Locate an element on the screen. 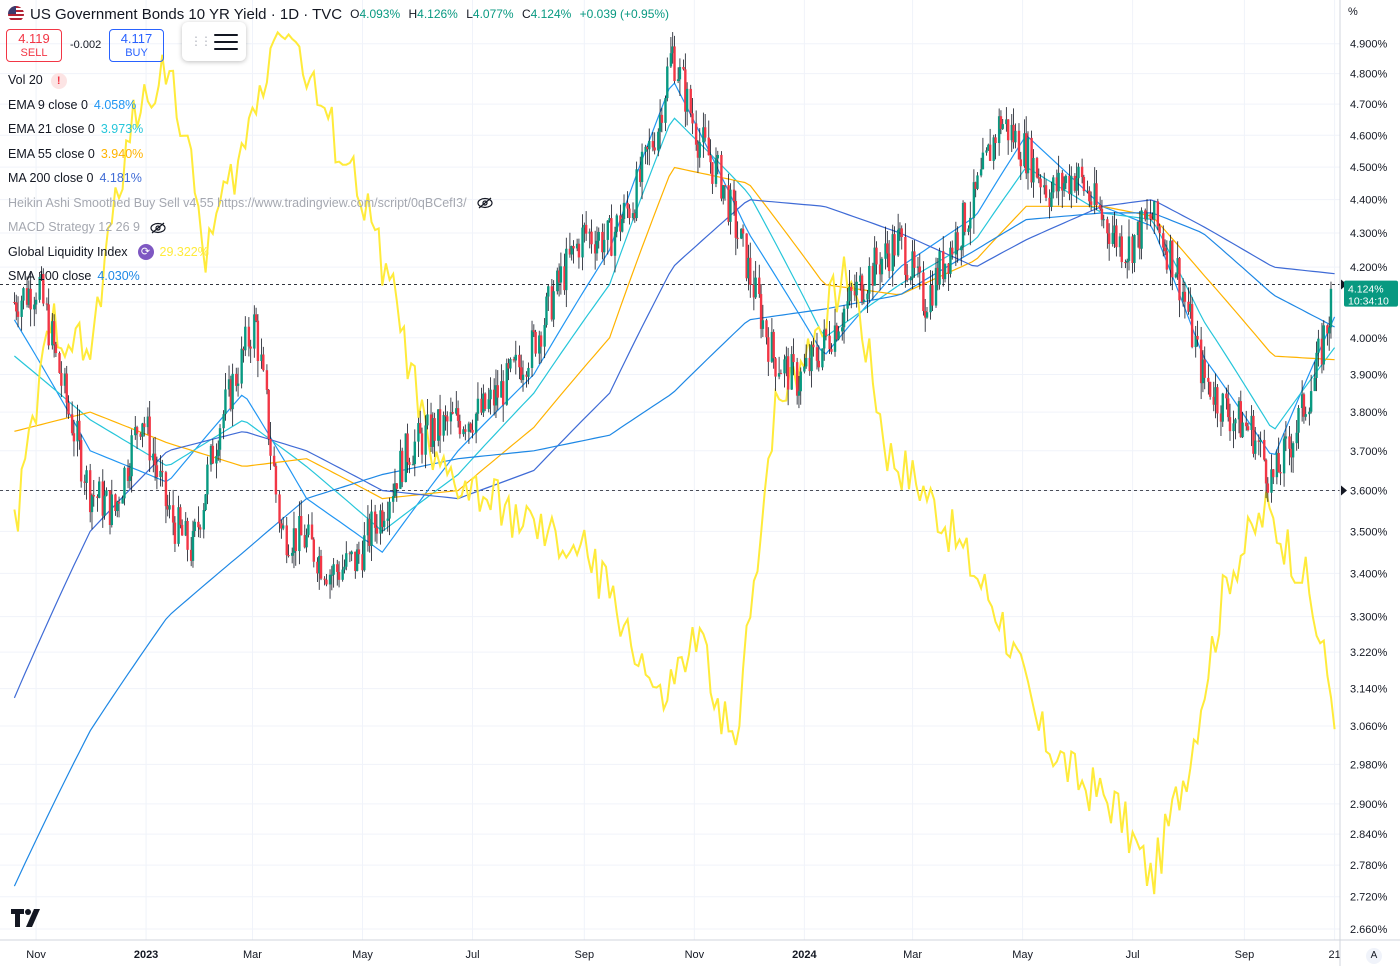 Image resolution: width=1400 pixels, height=966 pixels. x-tick-label: 21 is located at coordinates (1334, 955).